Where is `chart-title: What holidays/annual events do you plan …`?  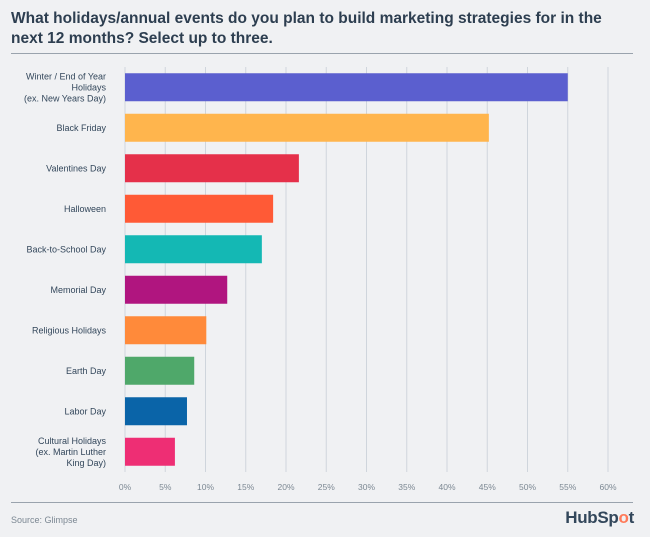 chart-title: What holidays/annual events do you plan … is located at coordinates (306, 28).